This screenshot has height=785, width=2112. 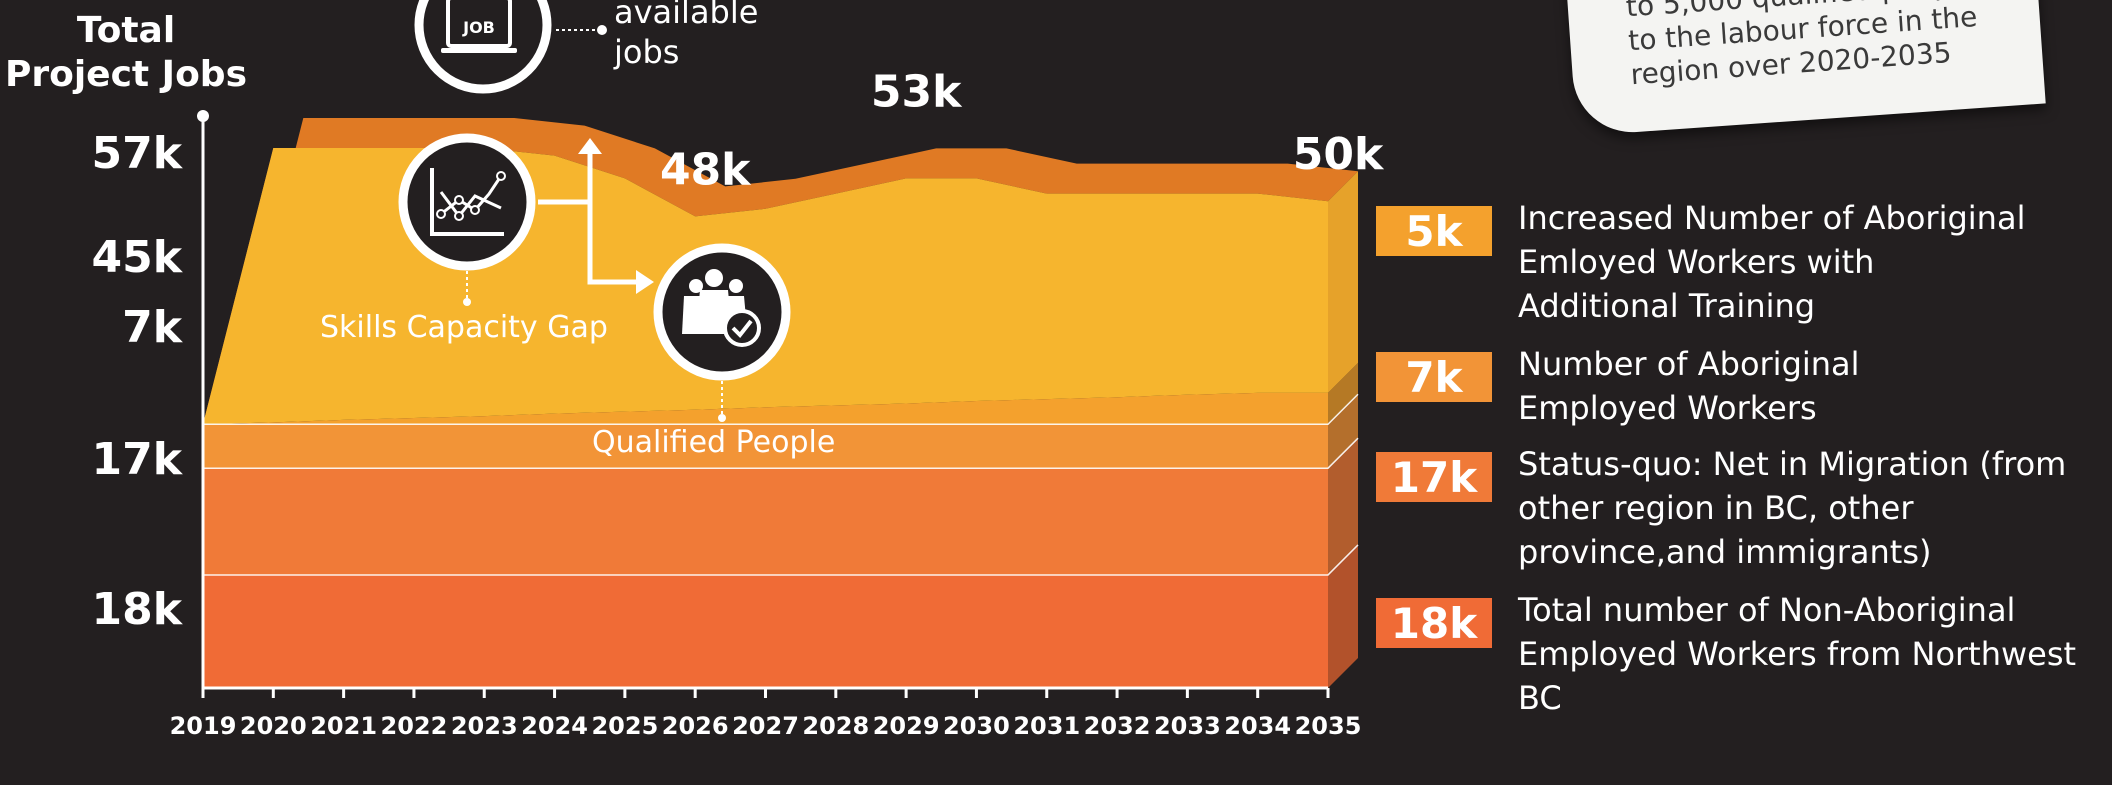 What do you see at coordinates (765, 726) in the screenshot?
I see `x-tick-label-2027: 2027` at bounding box center [765, 726].